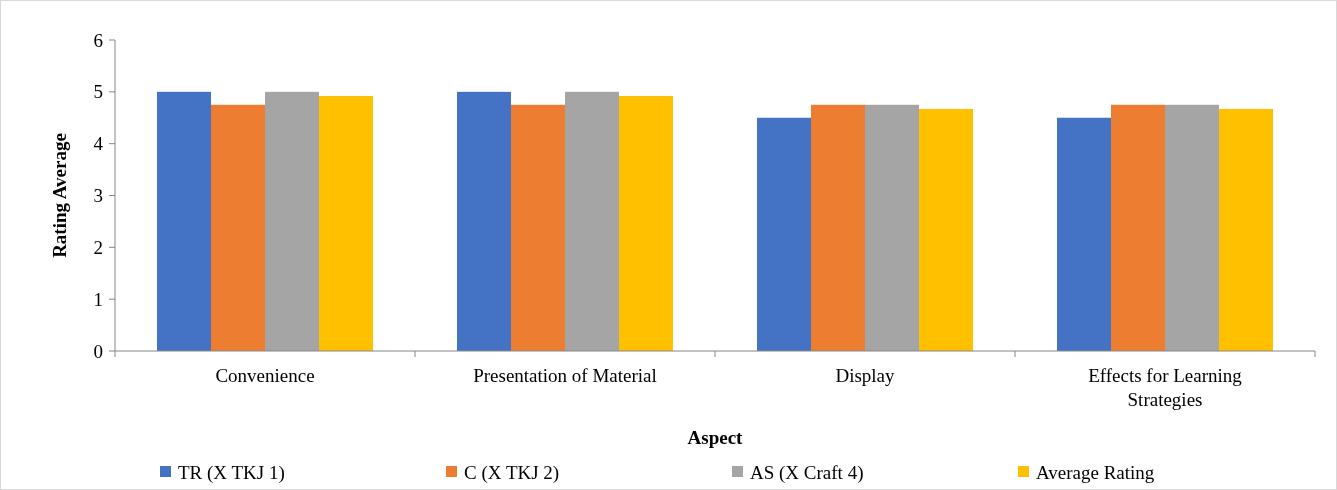 This screenshot has width=1337, height=490. I want to click on y-tick-label: 0, so click(98, 351).